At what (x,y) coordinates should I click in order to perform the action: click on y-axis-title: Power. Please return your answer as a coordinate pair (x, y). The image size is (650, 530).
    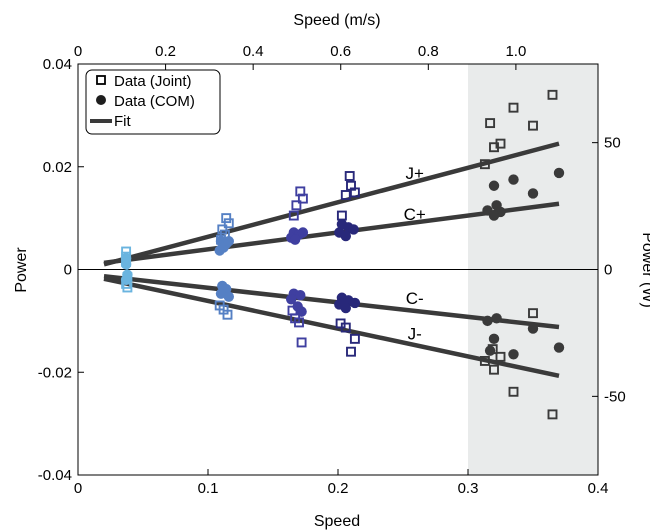
    Looking at the image, I should click on (21, 270).